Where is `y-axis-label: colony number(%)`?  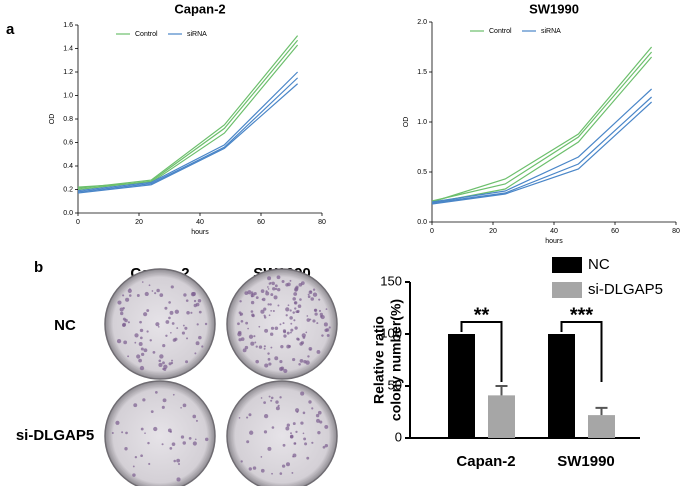 y-axis-label: colony number(%) is located at coordinates (396, 360).